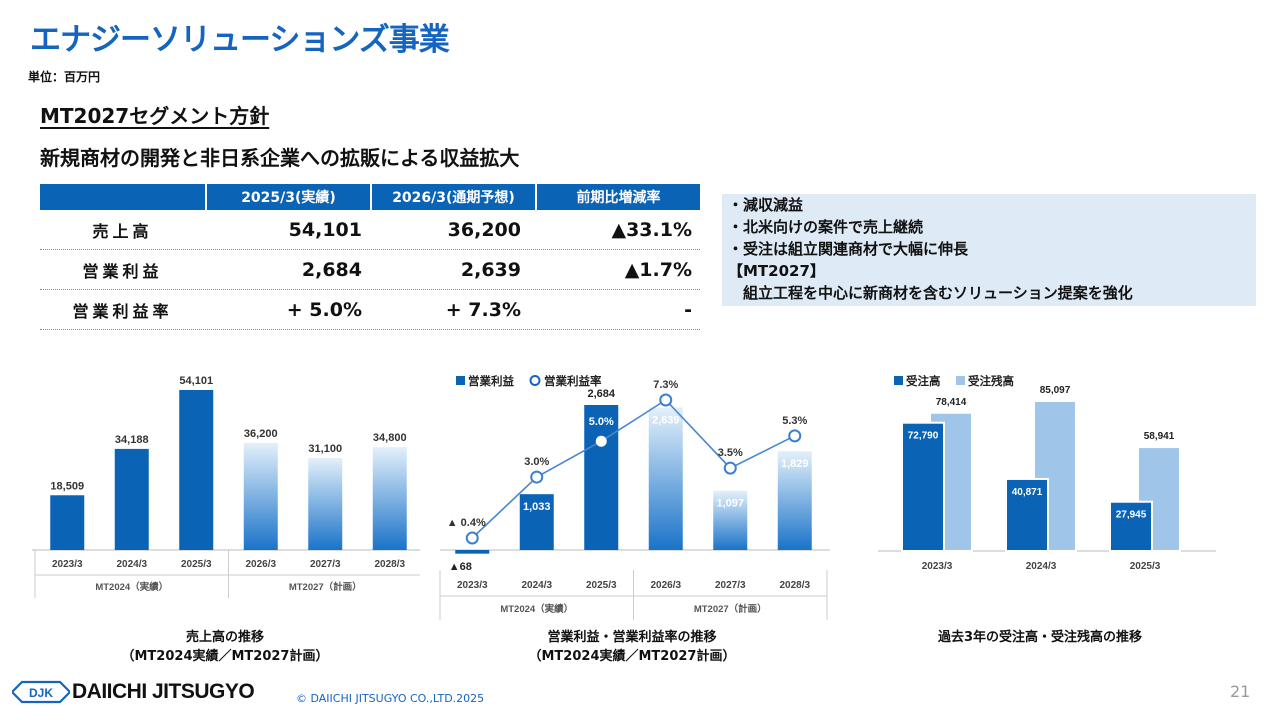  I want to click on legend-label: 受注残高, so click(991, 381).